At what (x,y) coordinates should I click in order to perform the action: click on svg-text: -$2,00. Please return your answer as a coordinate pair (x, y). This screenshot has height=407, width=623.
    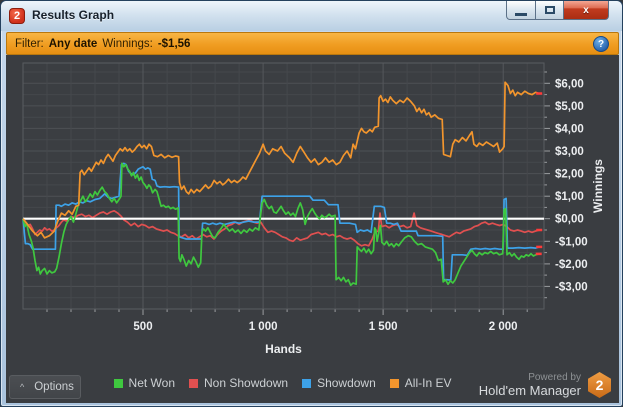
    Looking at the image, I should click on (571, 265).